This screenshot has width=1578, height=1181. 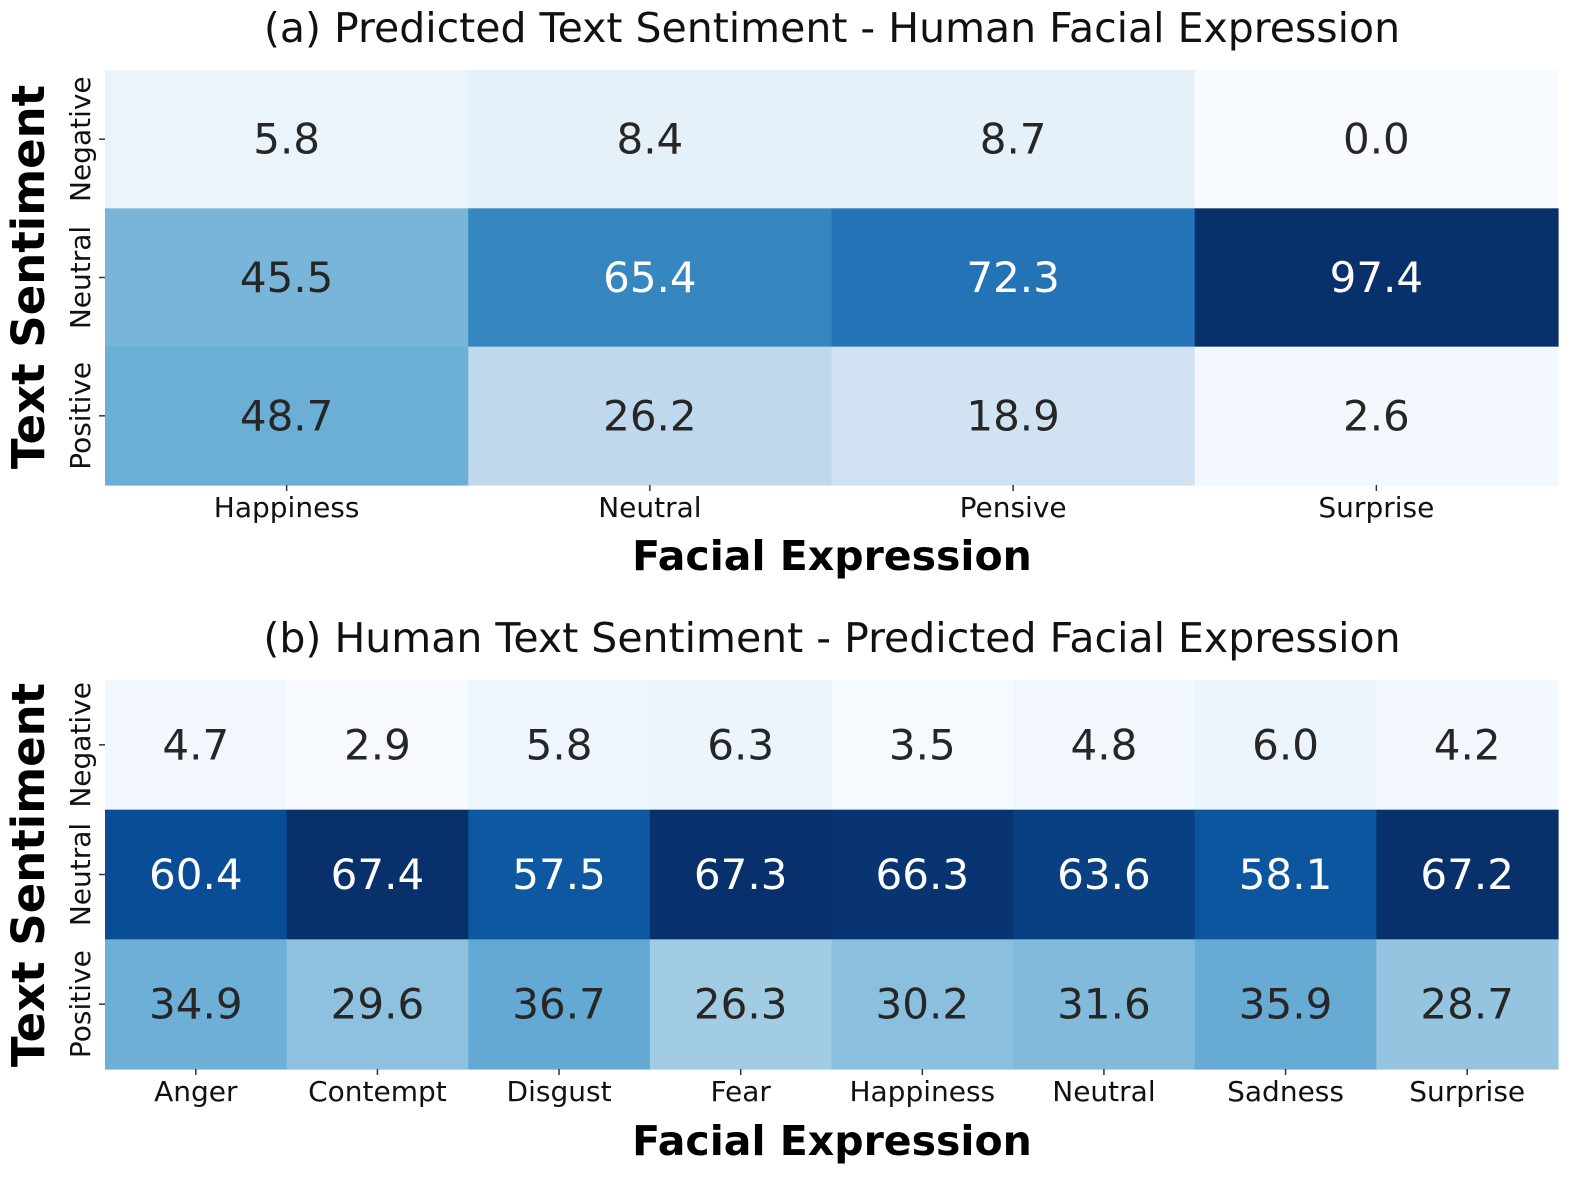 I want to click on cell-value-label: 6.3, so click(x=740, y=744).